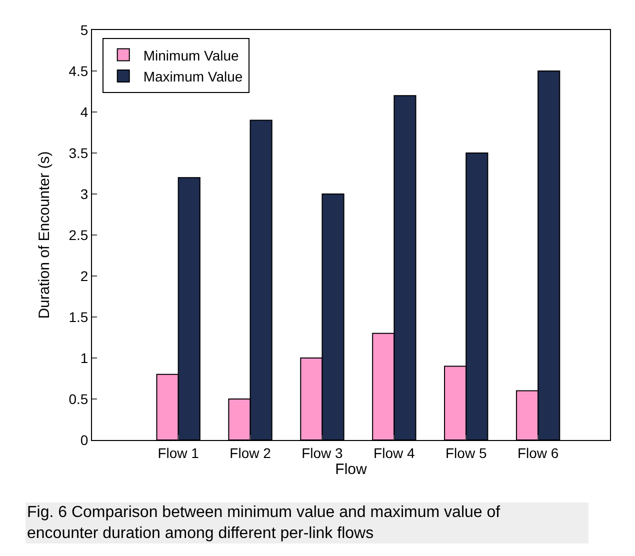 Image resolution: width=635 pixels, height=556 pixels. I want to click on y-tick-label: 4, so click(84, 112).